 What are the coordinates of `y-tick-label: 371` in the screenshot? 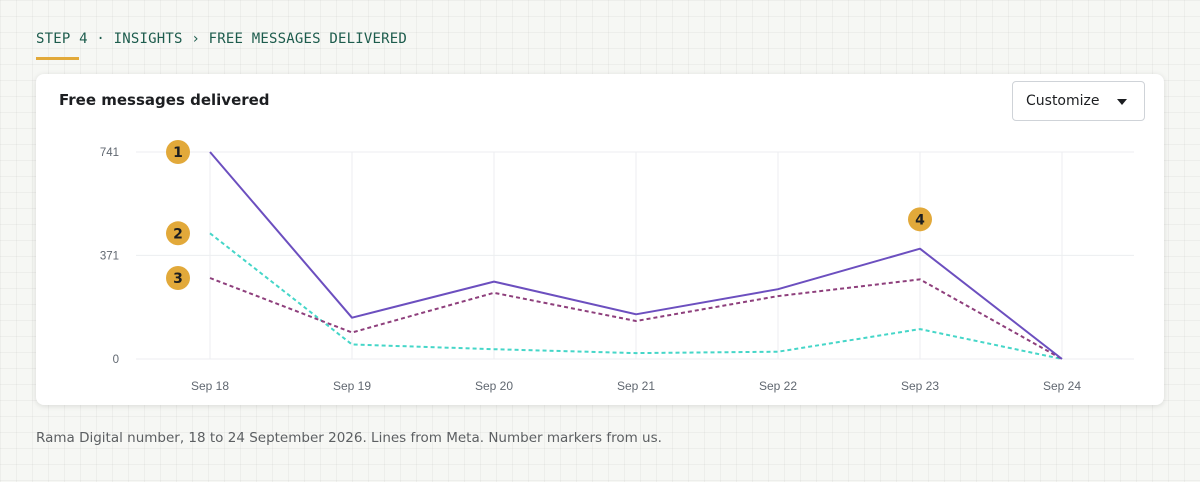 It's located at (109, 256).